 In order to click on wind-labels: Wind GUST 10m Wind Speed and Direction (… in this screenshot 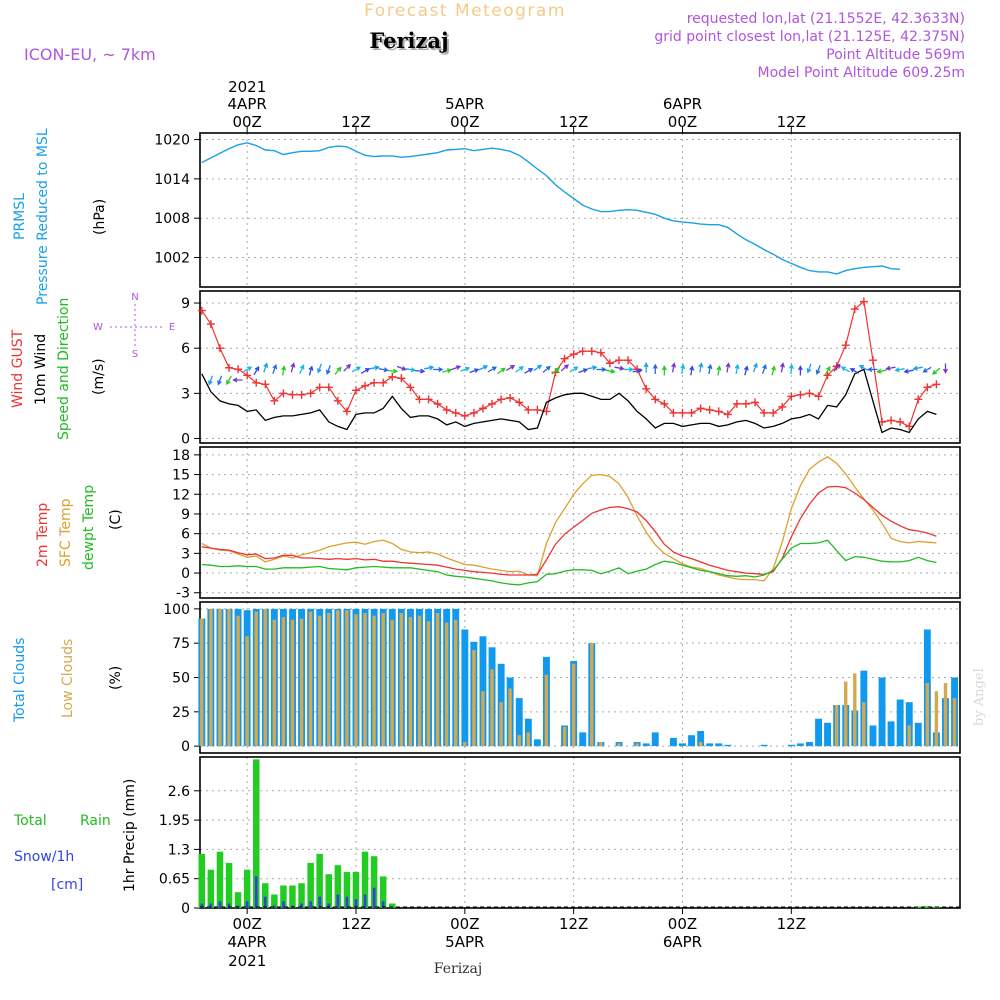, I will do `click(92, 366)`.